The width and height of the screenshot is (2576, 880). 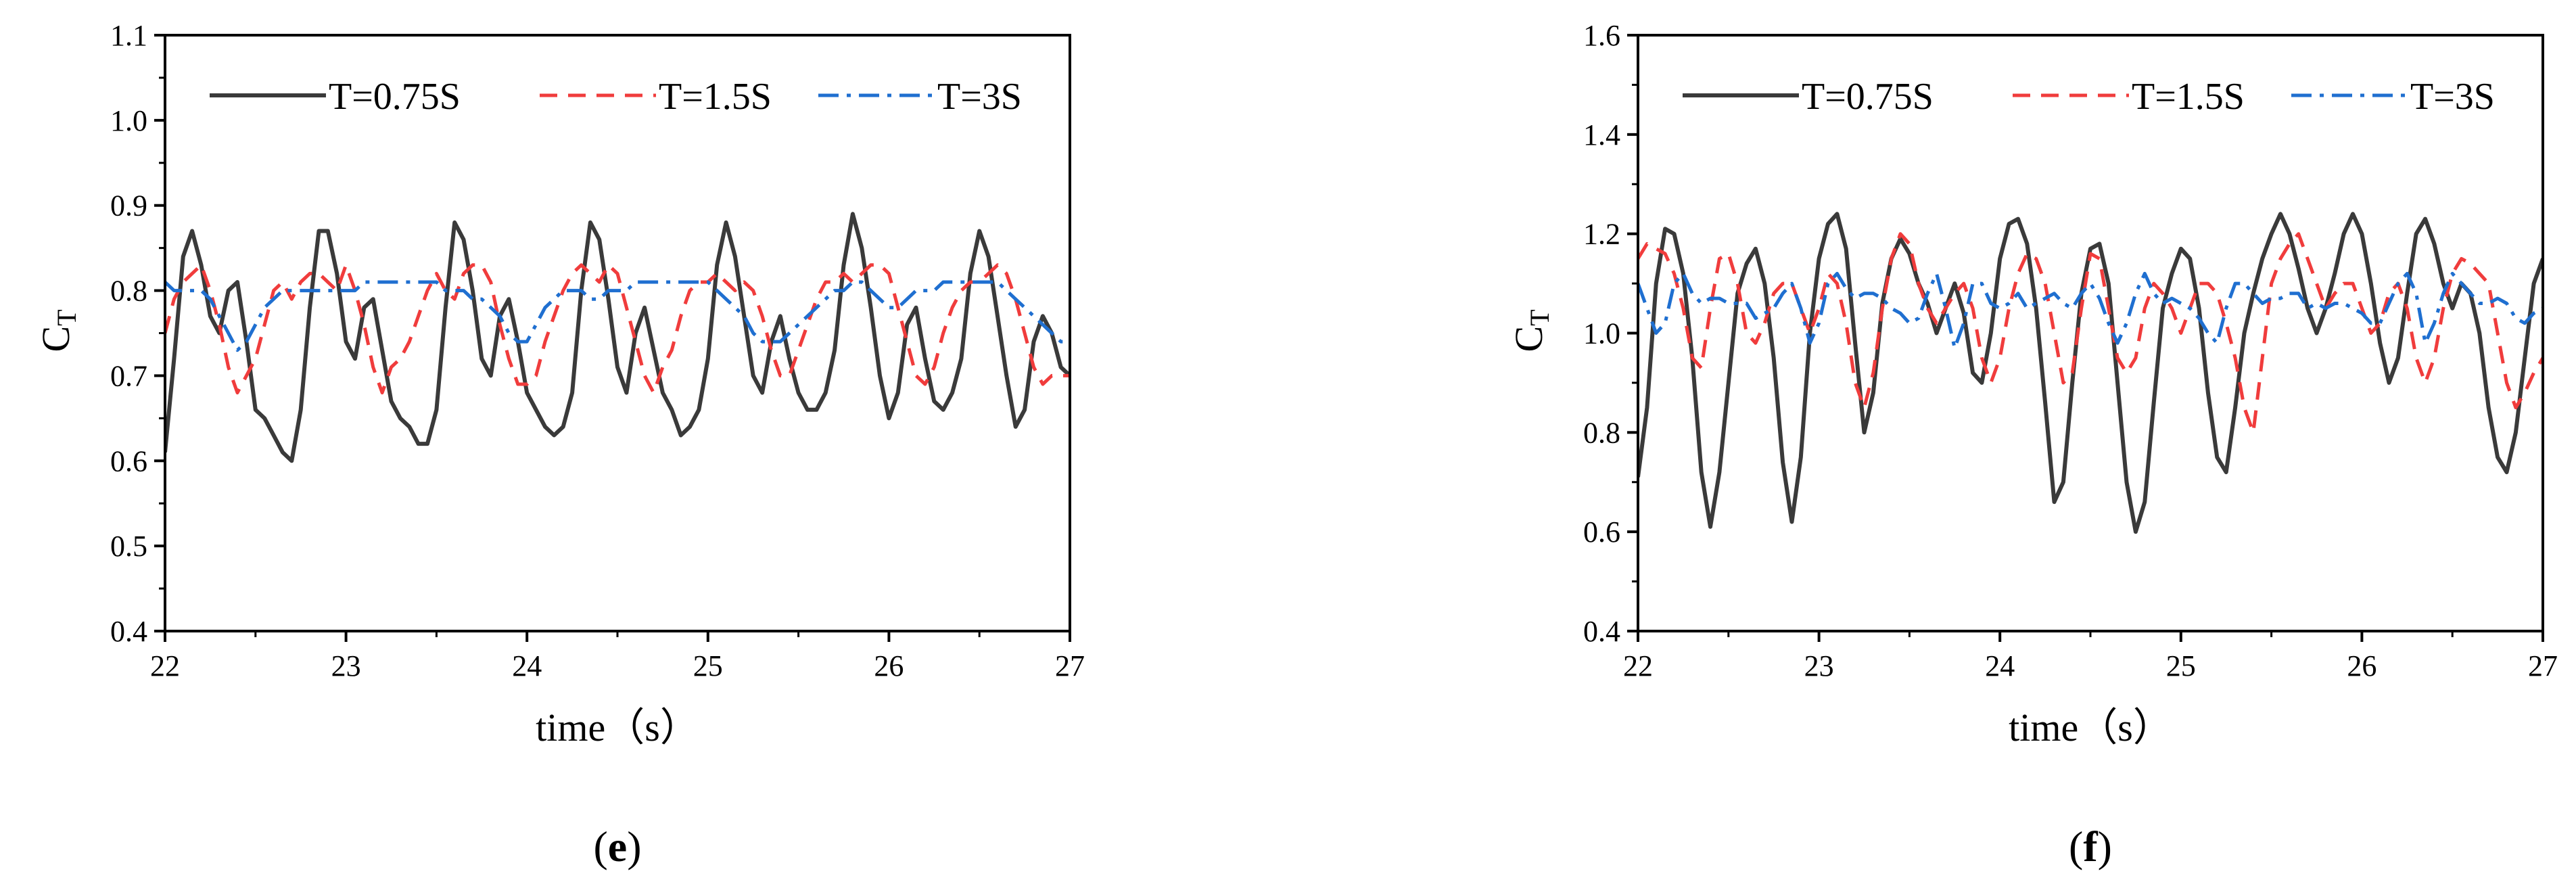 I want to click on y-tick-label: 1.2, so click(x=1601, y=234).